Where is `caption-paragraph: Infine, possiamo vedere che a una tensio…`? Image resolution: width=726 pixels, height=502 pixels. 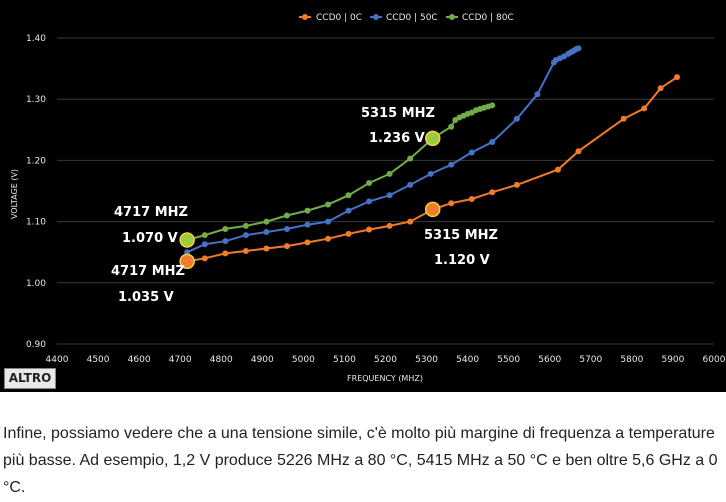 caption-paragraph: Infine, possiamo vedere che a una tensio… is located at coordinates (360, 460).